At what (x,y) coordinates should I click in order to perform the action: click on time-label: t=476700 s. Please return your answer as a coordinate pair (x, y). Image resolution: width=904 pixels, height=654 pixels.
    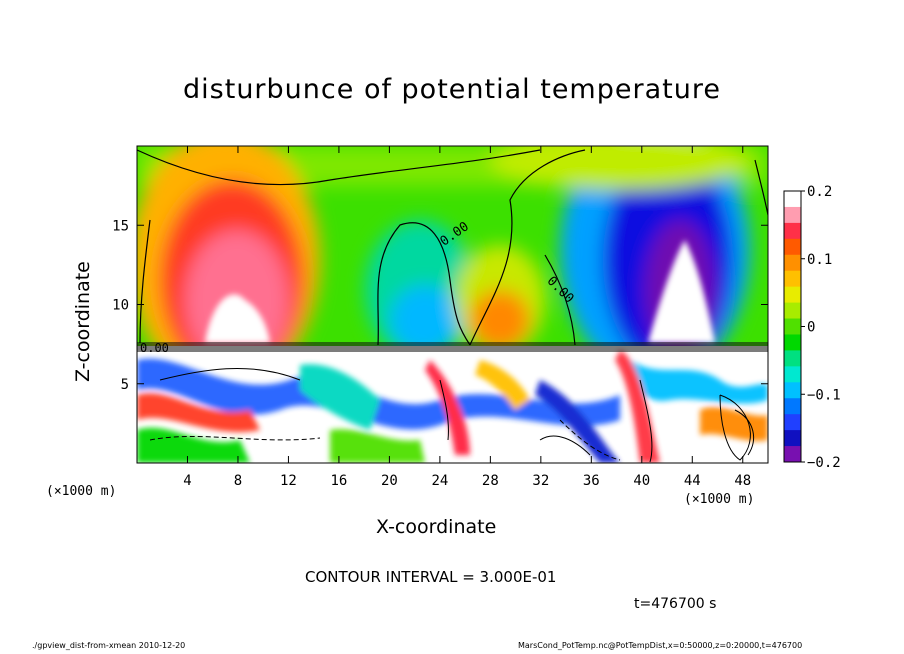
    Looking at the image, I should click on (675, 604).